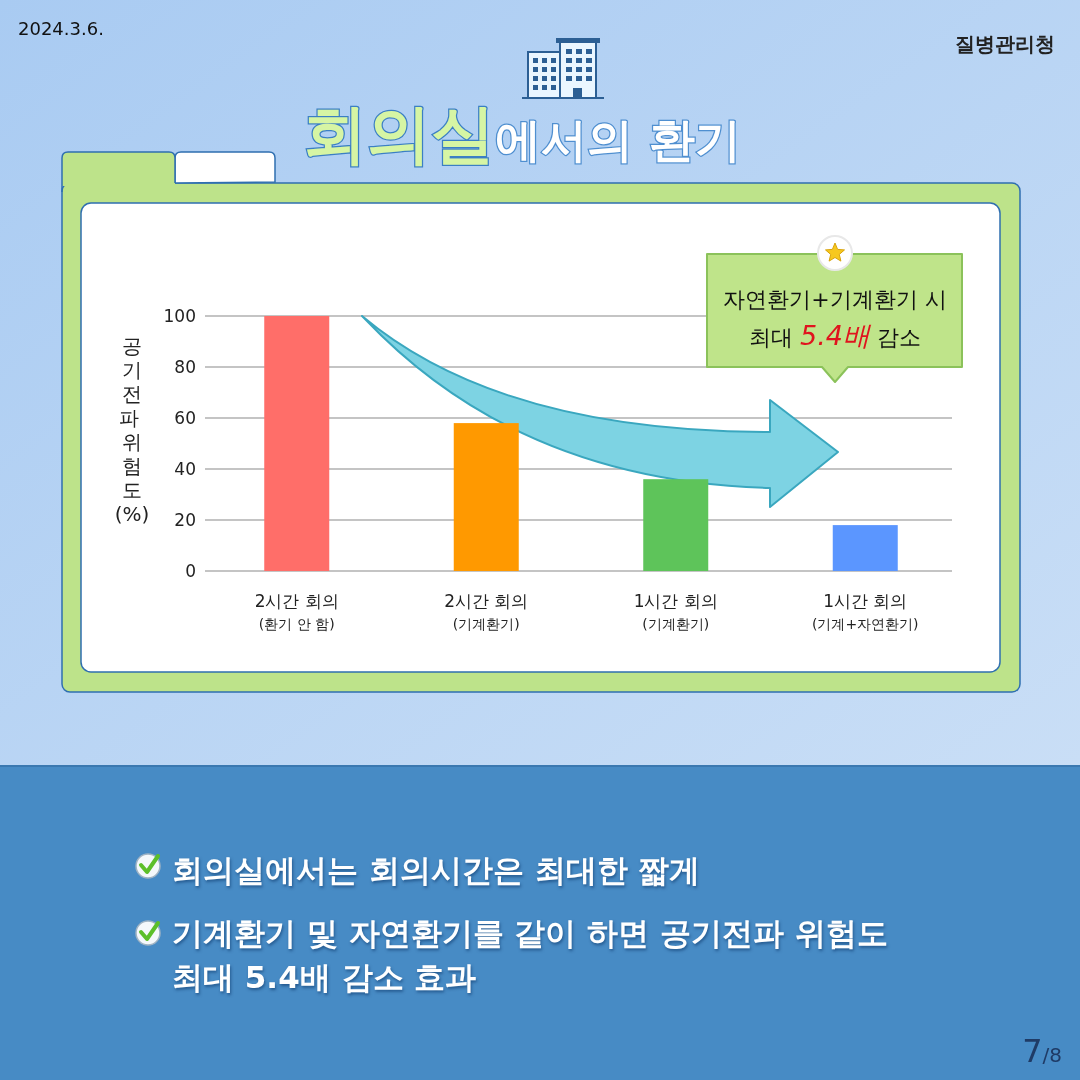 This screenshot has height=1080, width=1080. I want to click on x-tick-label: 1시간 회의 (기계환기), so click(675, 611).